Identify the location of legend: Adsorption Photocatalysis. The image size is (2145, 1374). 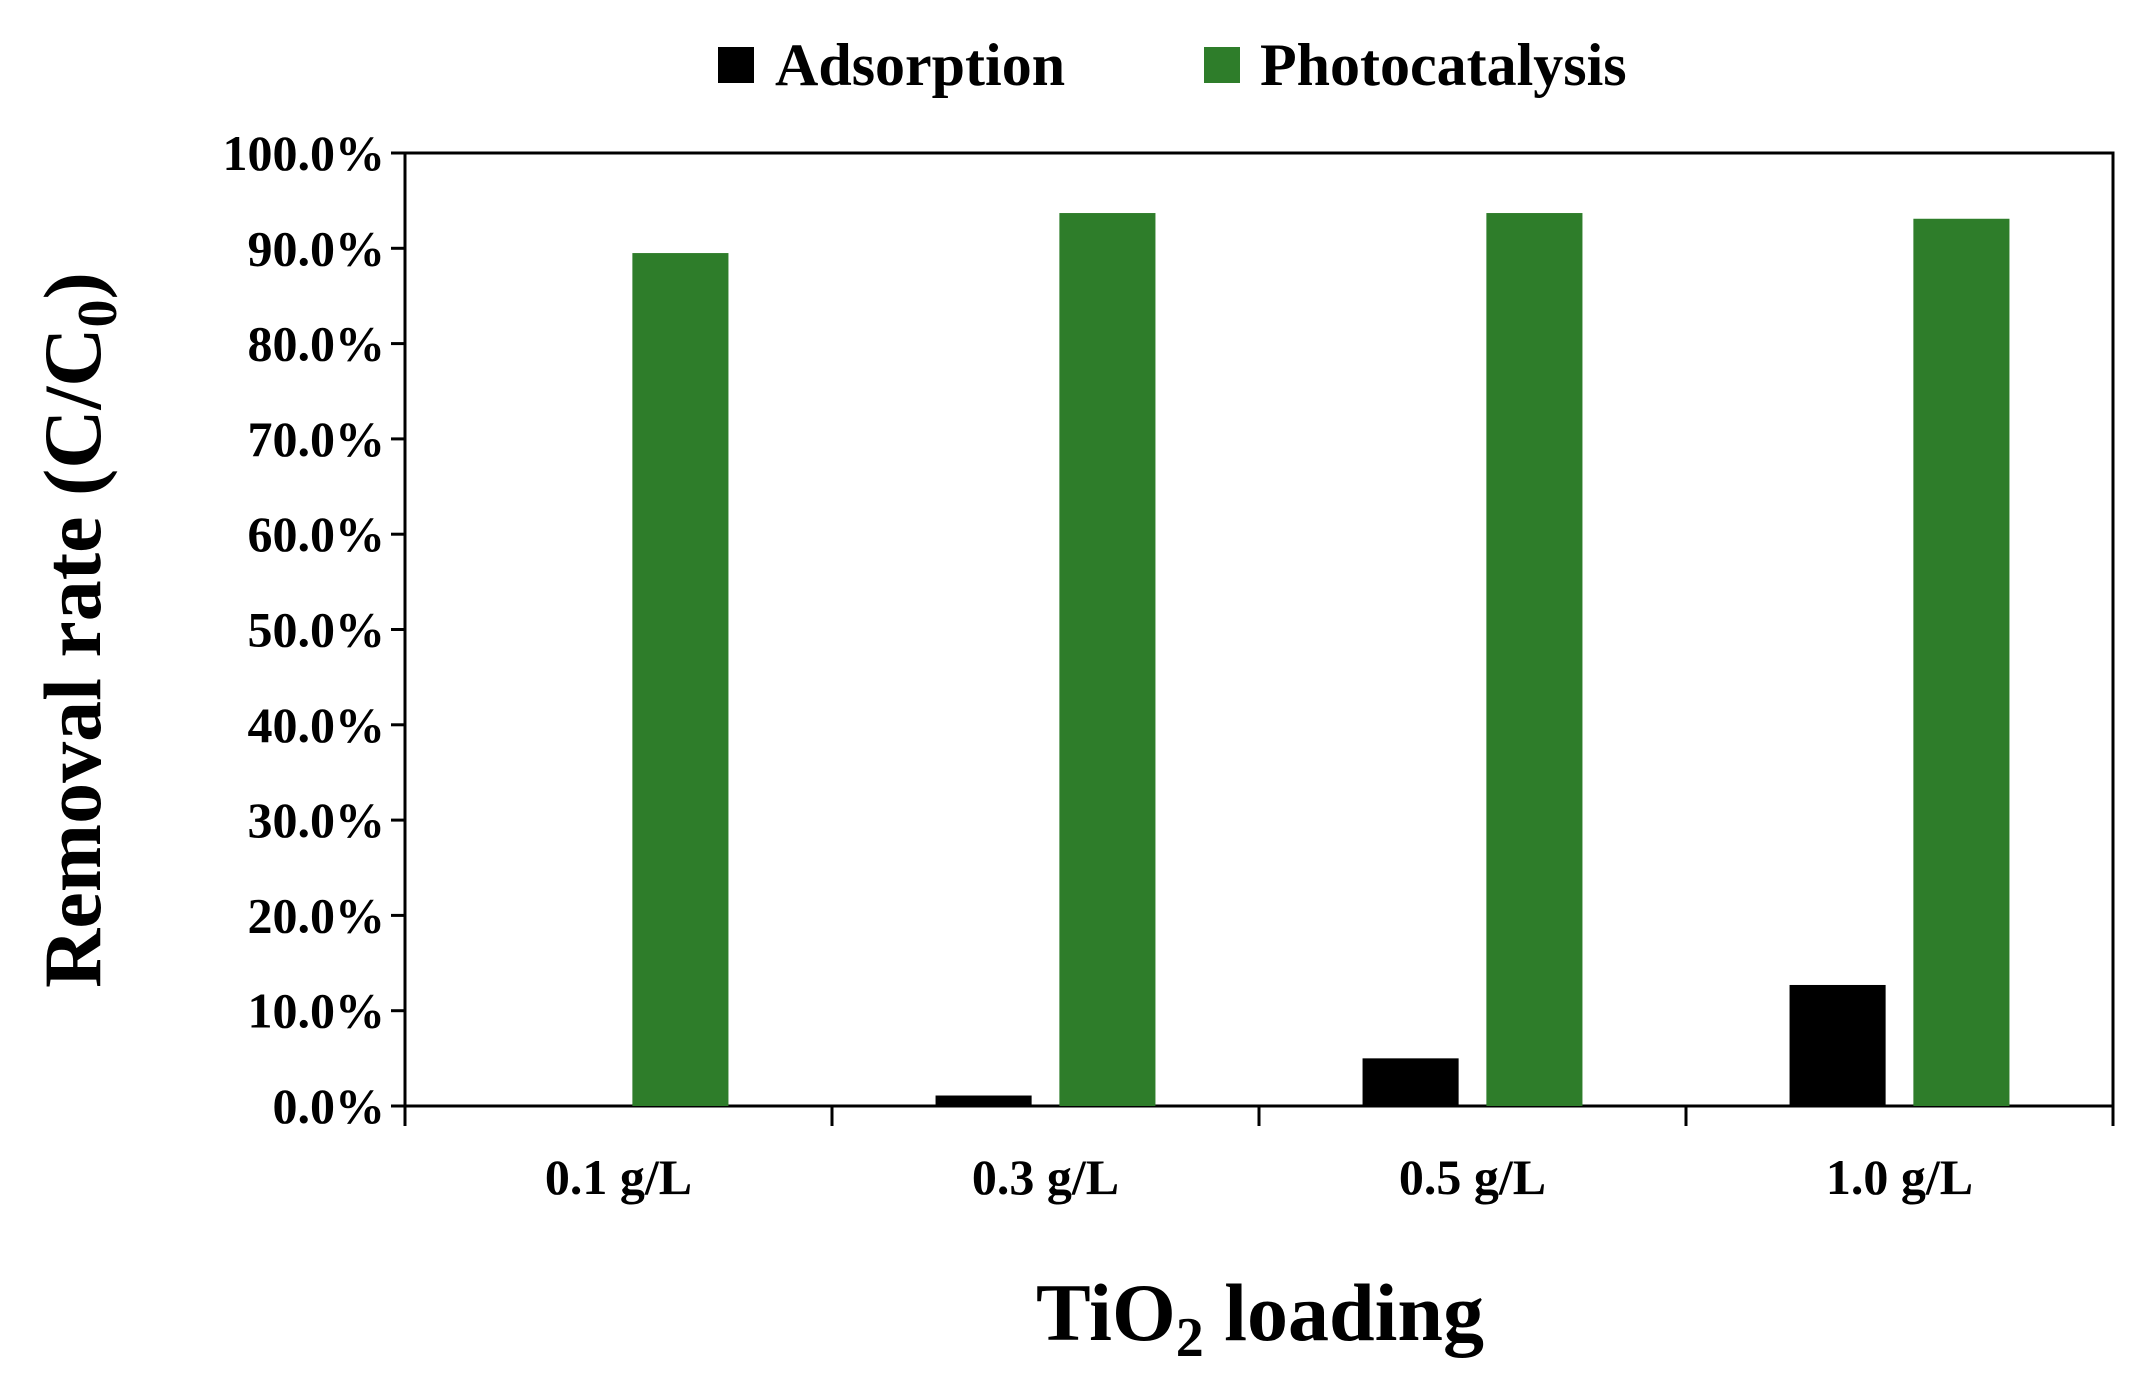
(1172, 65).